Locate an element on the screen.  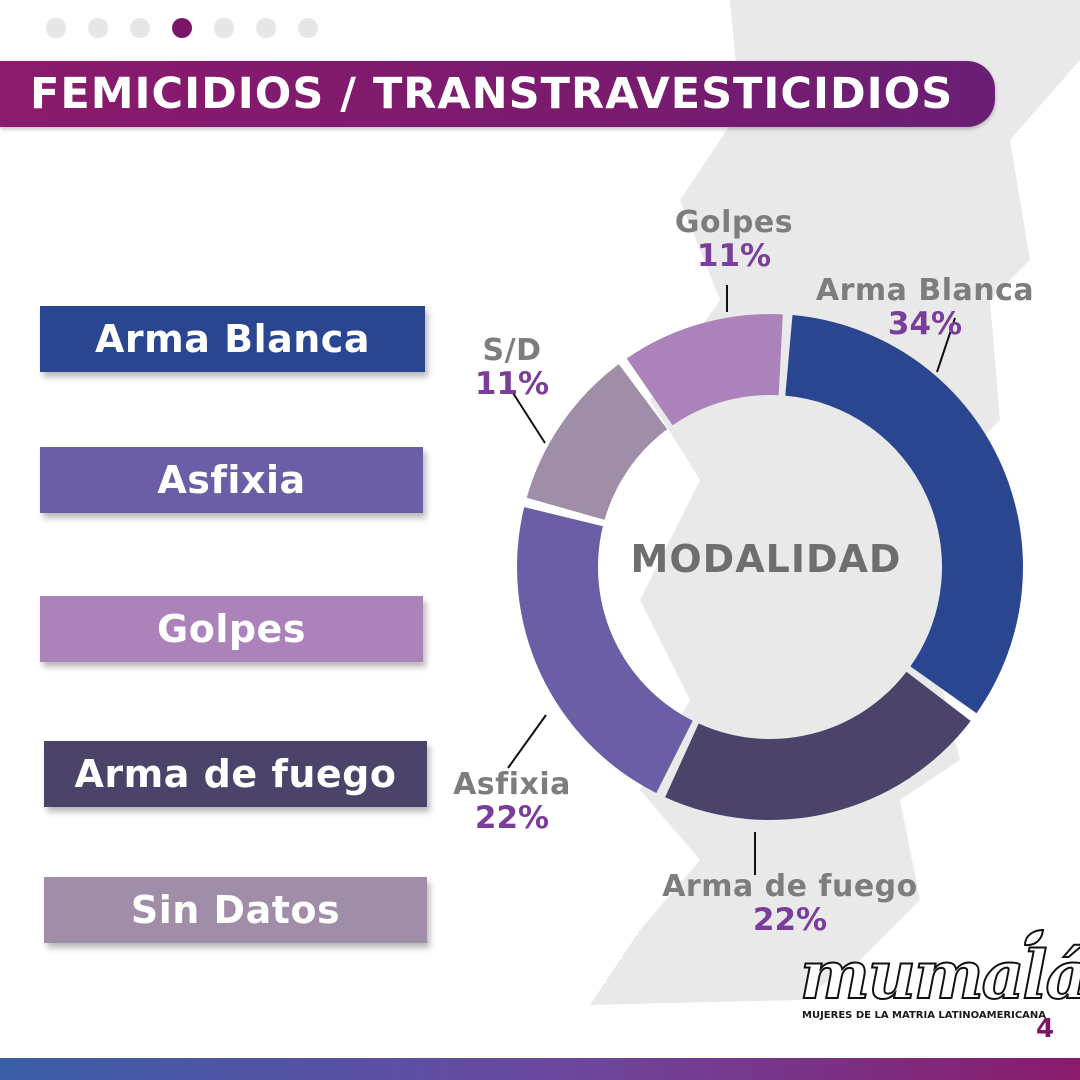
slice-label: S/D is located at coordinates (512, 350).